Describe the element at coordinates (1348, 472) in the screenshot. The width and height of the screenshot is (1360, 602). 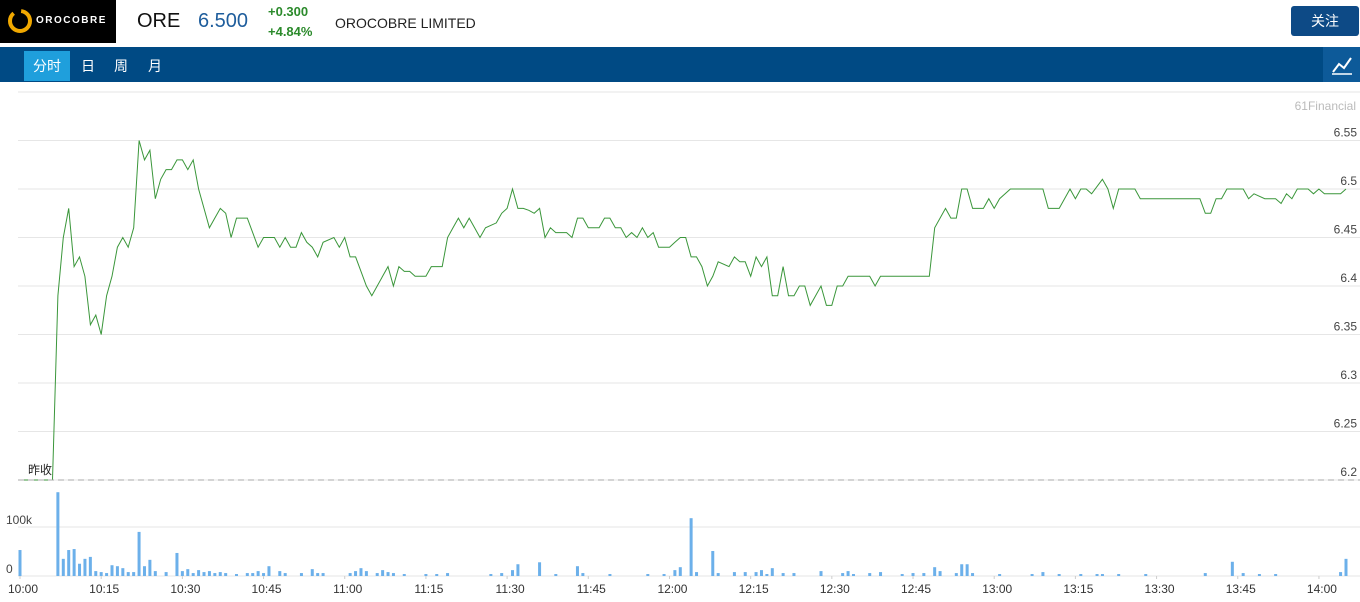
I see `y-tick-label: 6.2` at that location.